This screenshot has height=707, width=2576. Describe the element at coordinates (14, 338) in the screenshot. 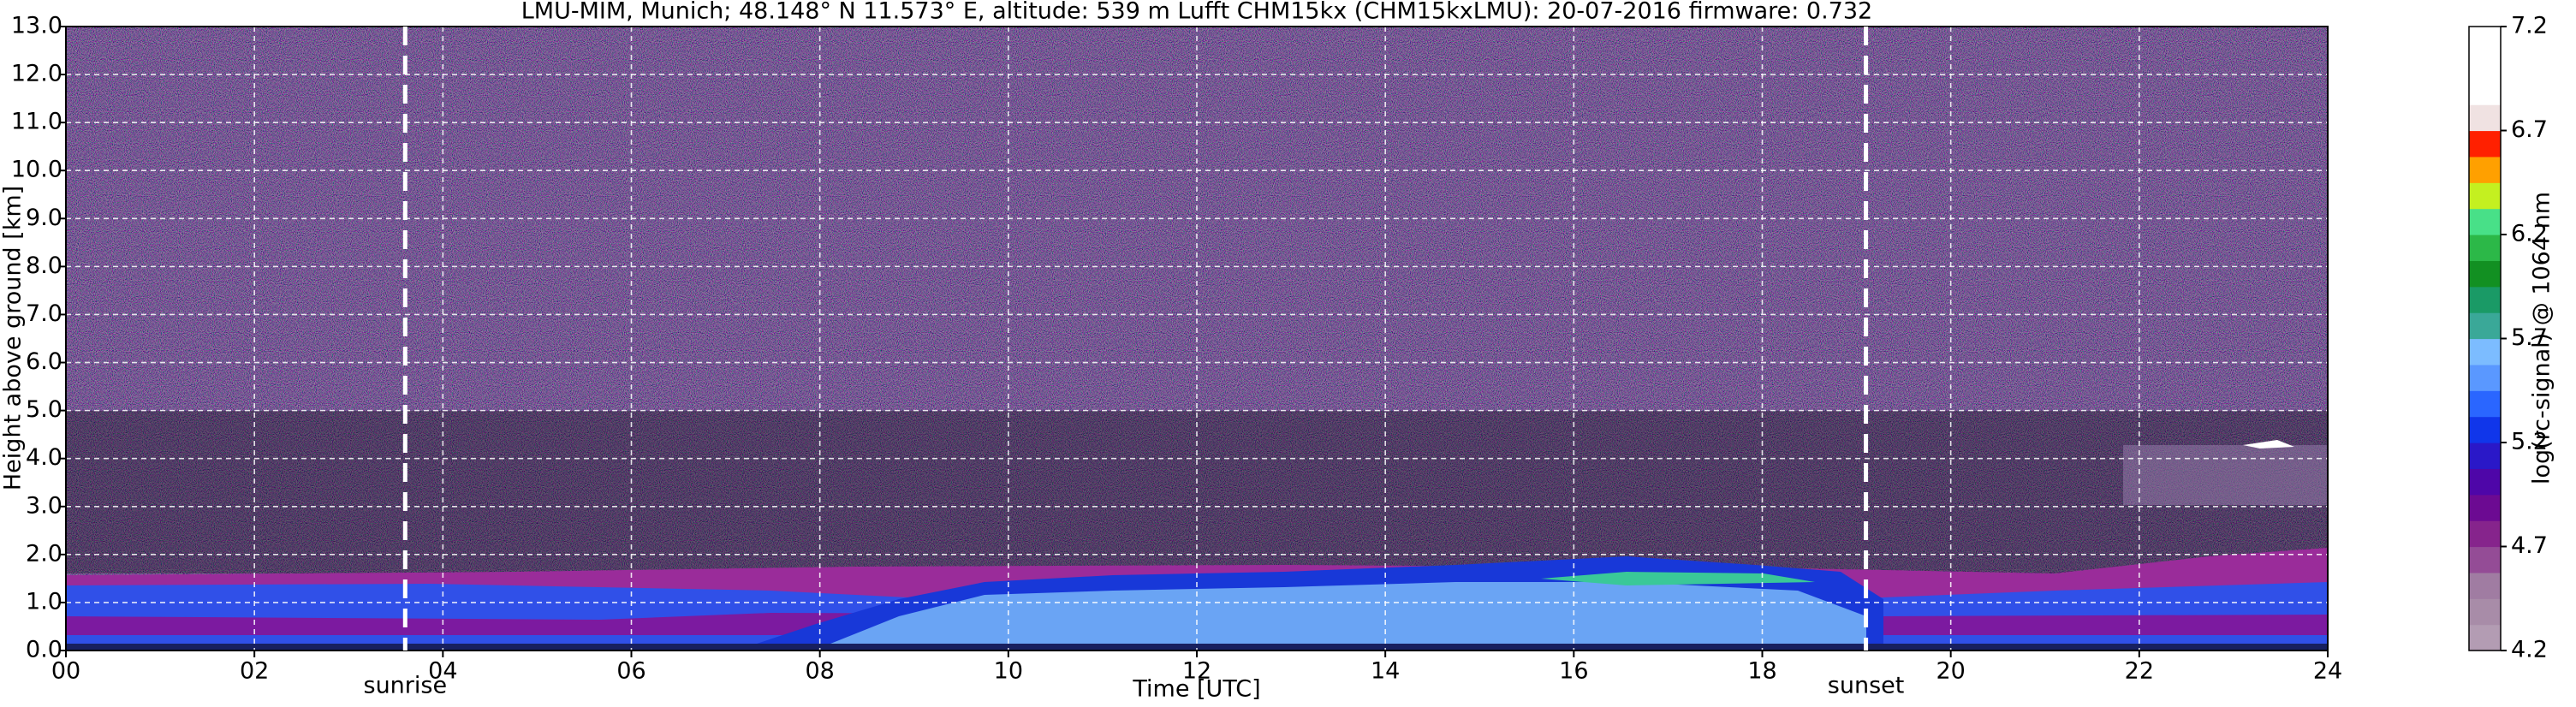

I see `y-axis-label: Height above ground [km]` at that location.